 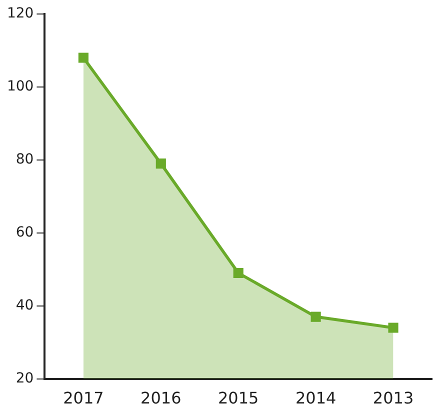 What do you see at coordinates (20, 86) in the screenshot?
I see `y-tick-label: 100` at bounding box center [20, 86].